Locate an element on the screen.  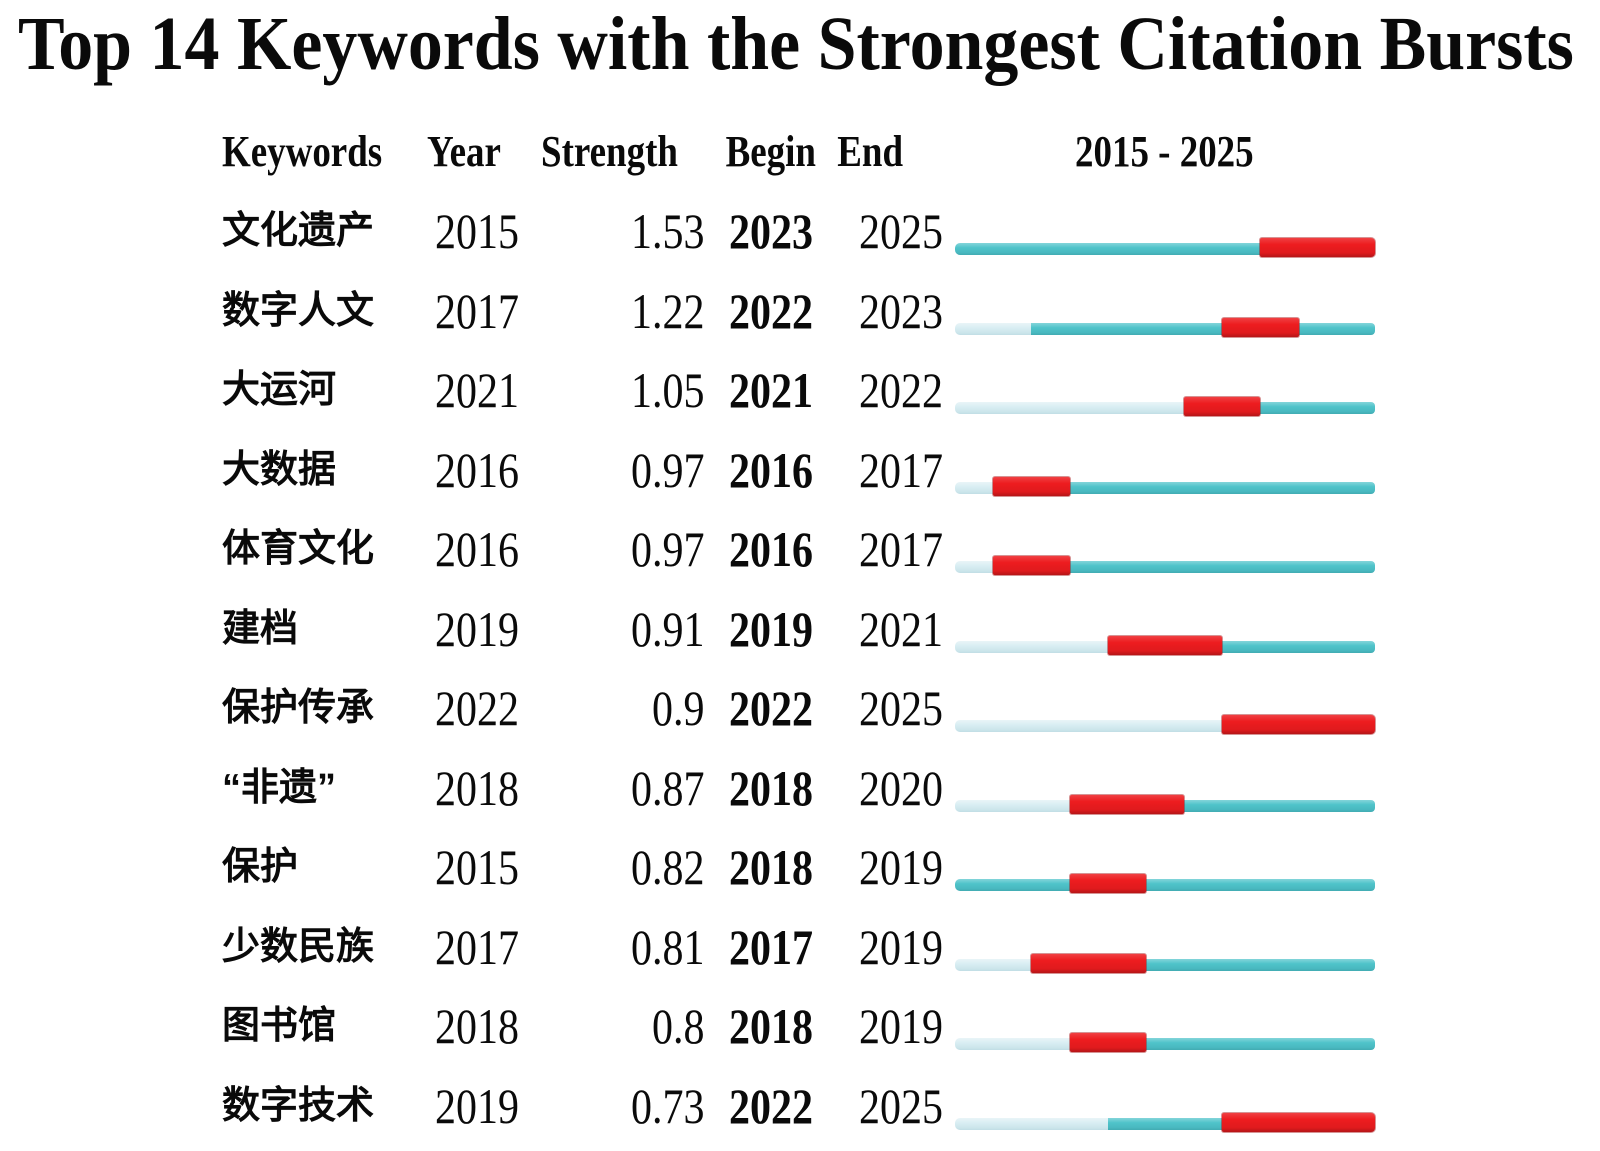
begin-value: 2016 is located at coordinates (771, 469).